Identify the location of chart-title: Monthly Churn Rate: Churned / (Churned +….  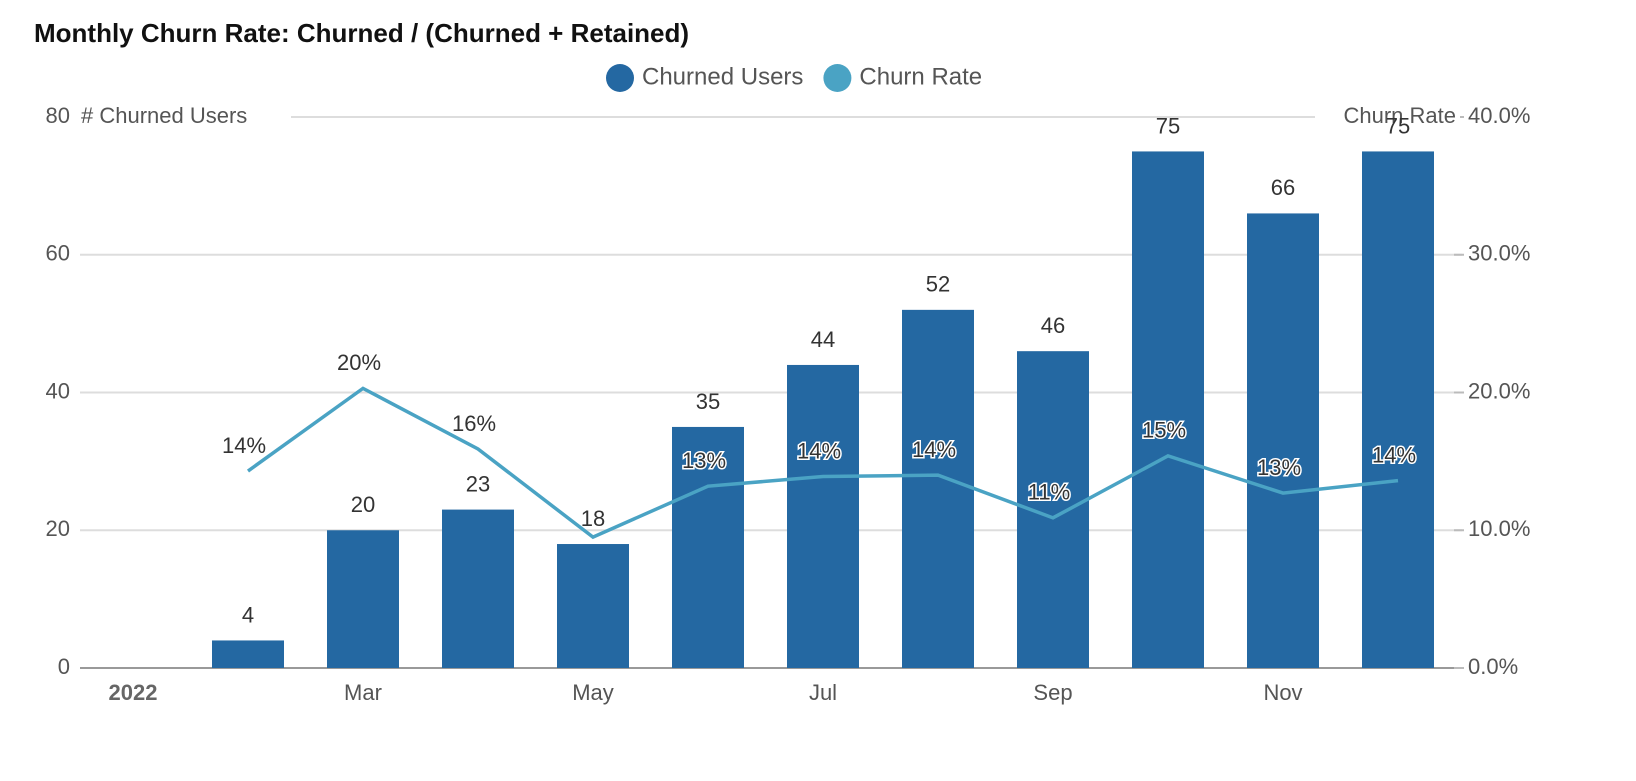
(361, 33).